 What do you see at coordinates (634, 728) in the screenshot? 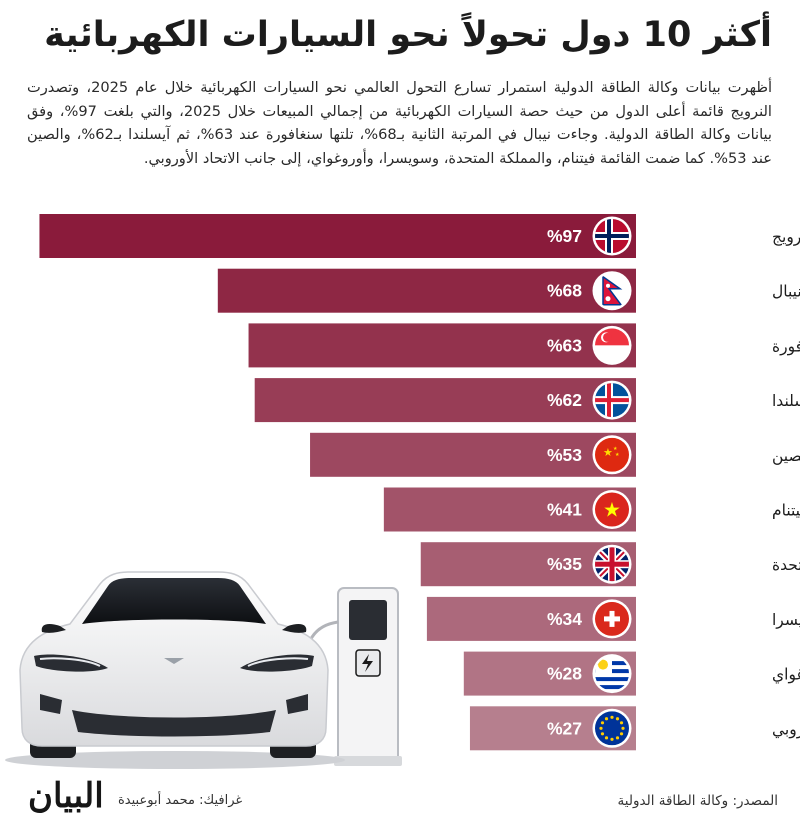
I see `bar-row: %27 الاتحاد الأوروبي` at bounding box center [634, 728].